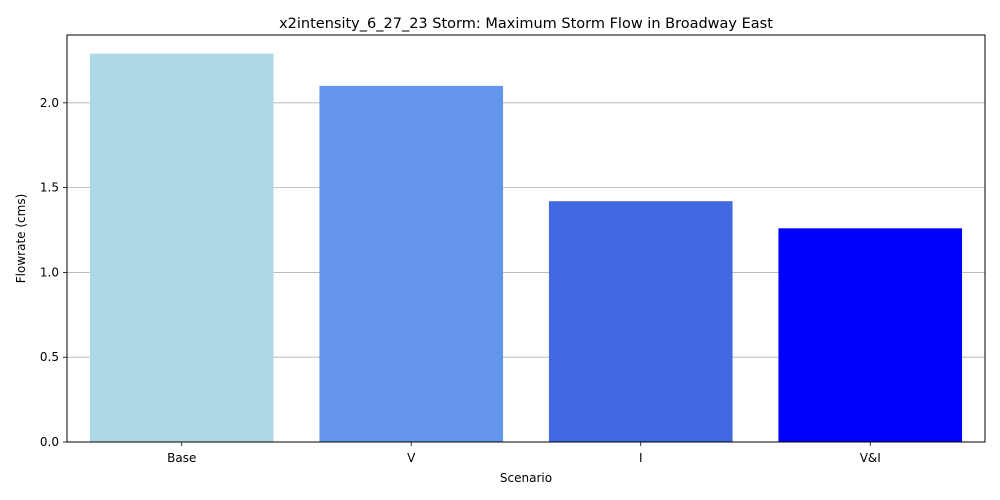 Image resolution: width=1000 pixels, height=500 pixels. I want to click on y-axis-title: Flowrate (cms), so click(21, 238).